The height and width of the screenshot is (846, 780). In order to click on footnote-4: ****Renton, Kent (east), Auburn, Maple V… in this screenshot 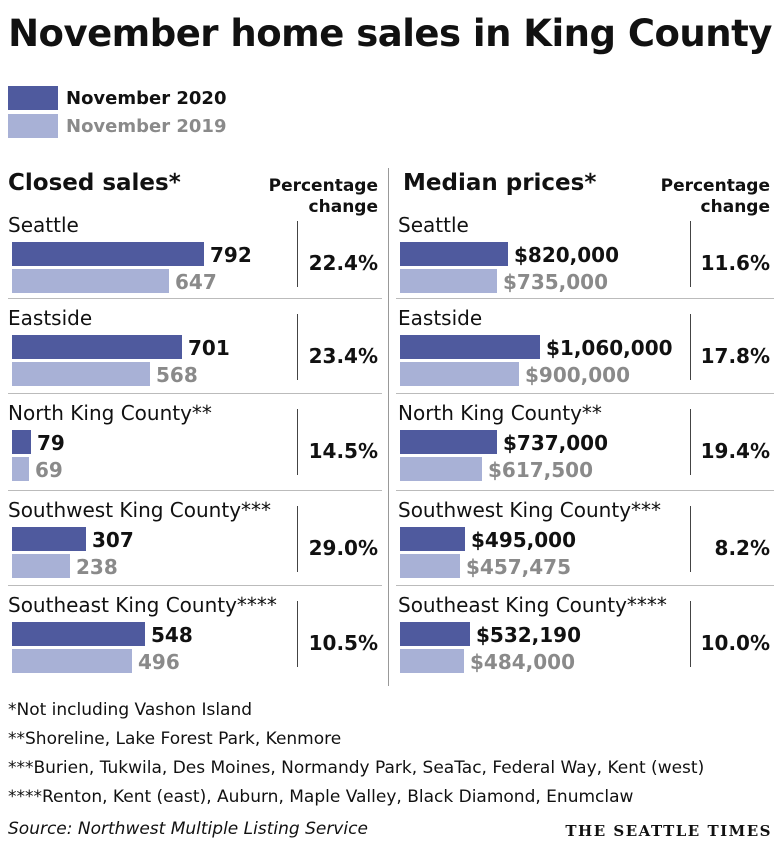, I will do `click(321, 797)`.